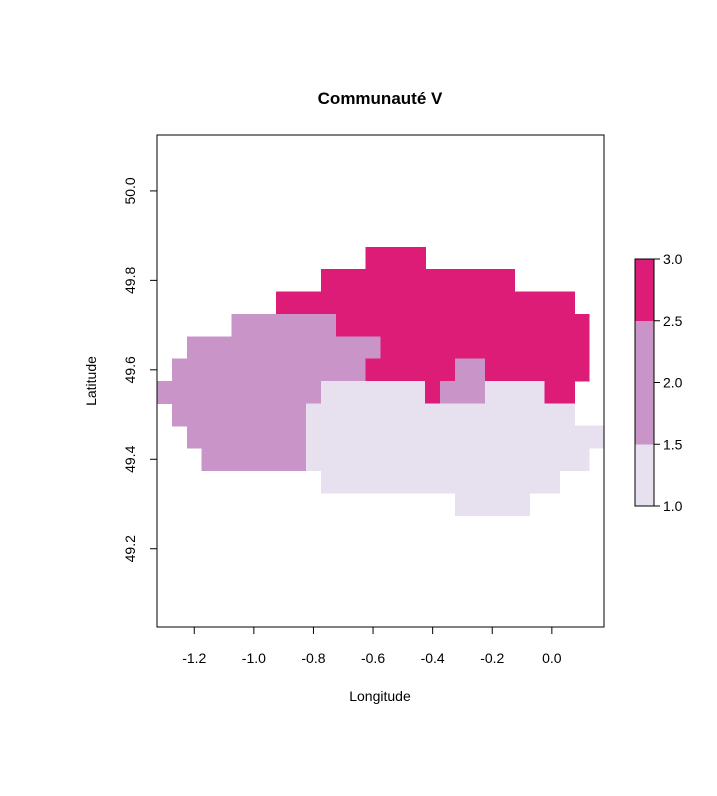  I want to click on legend-tick-label: 1.5, so click(673, 444).